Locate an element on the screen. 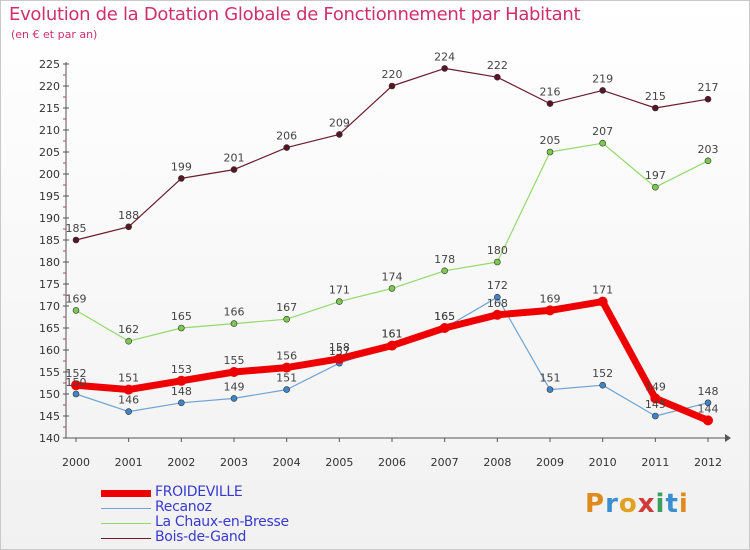 The width and height of the screenshot is (750, 550). chart-subtitle: (en € et par an) is located at coordinates (54, 34).